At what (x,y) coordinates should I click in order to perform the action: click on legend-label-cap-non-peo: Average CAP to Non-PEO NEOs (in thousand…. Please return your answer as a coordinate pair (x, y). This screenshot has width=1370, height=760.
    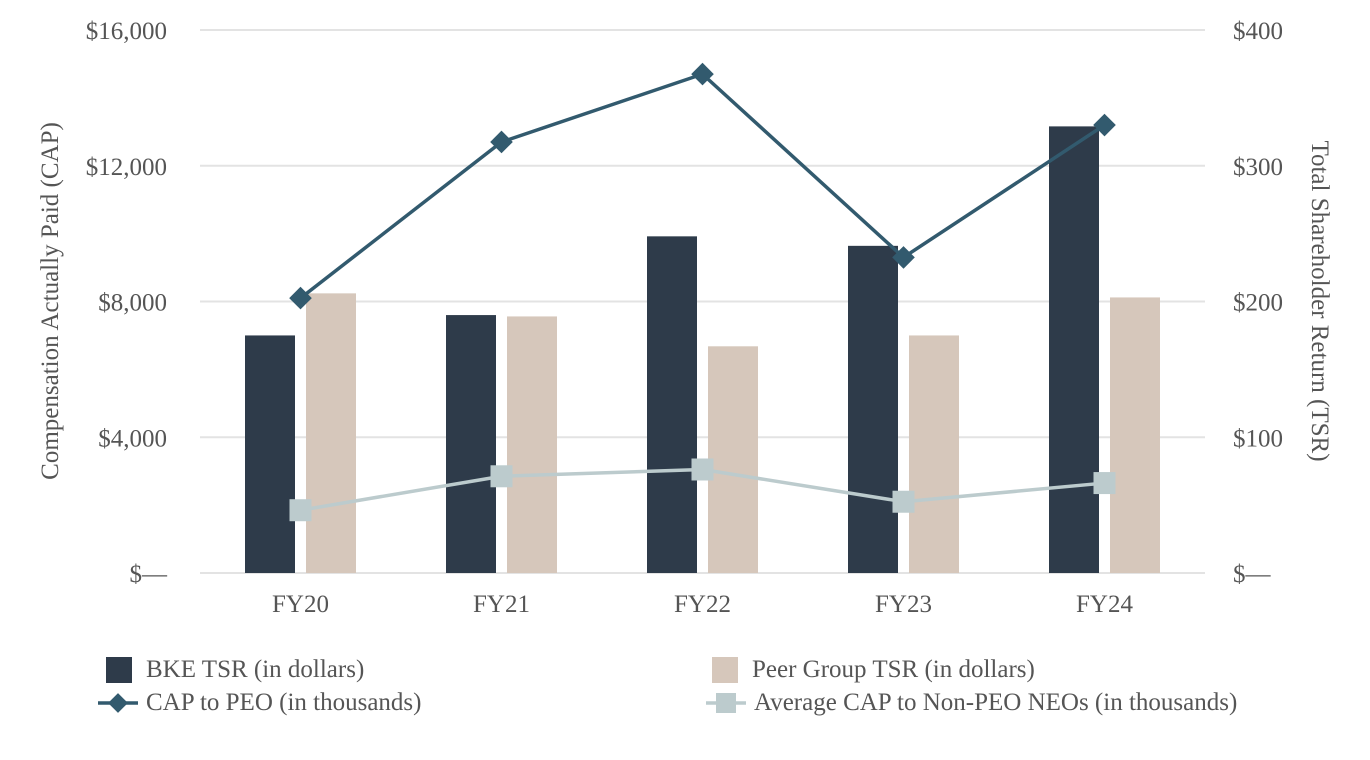
    Looking at the image, I should click on (996, 702).